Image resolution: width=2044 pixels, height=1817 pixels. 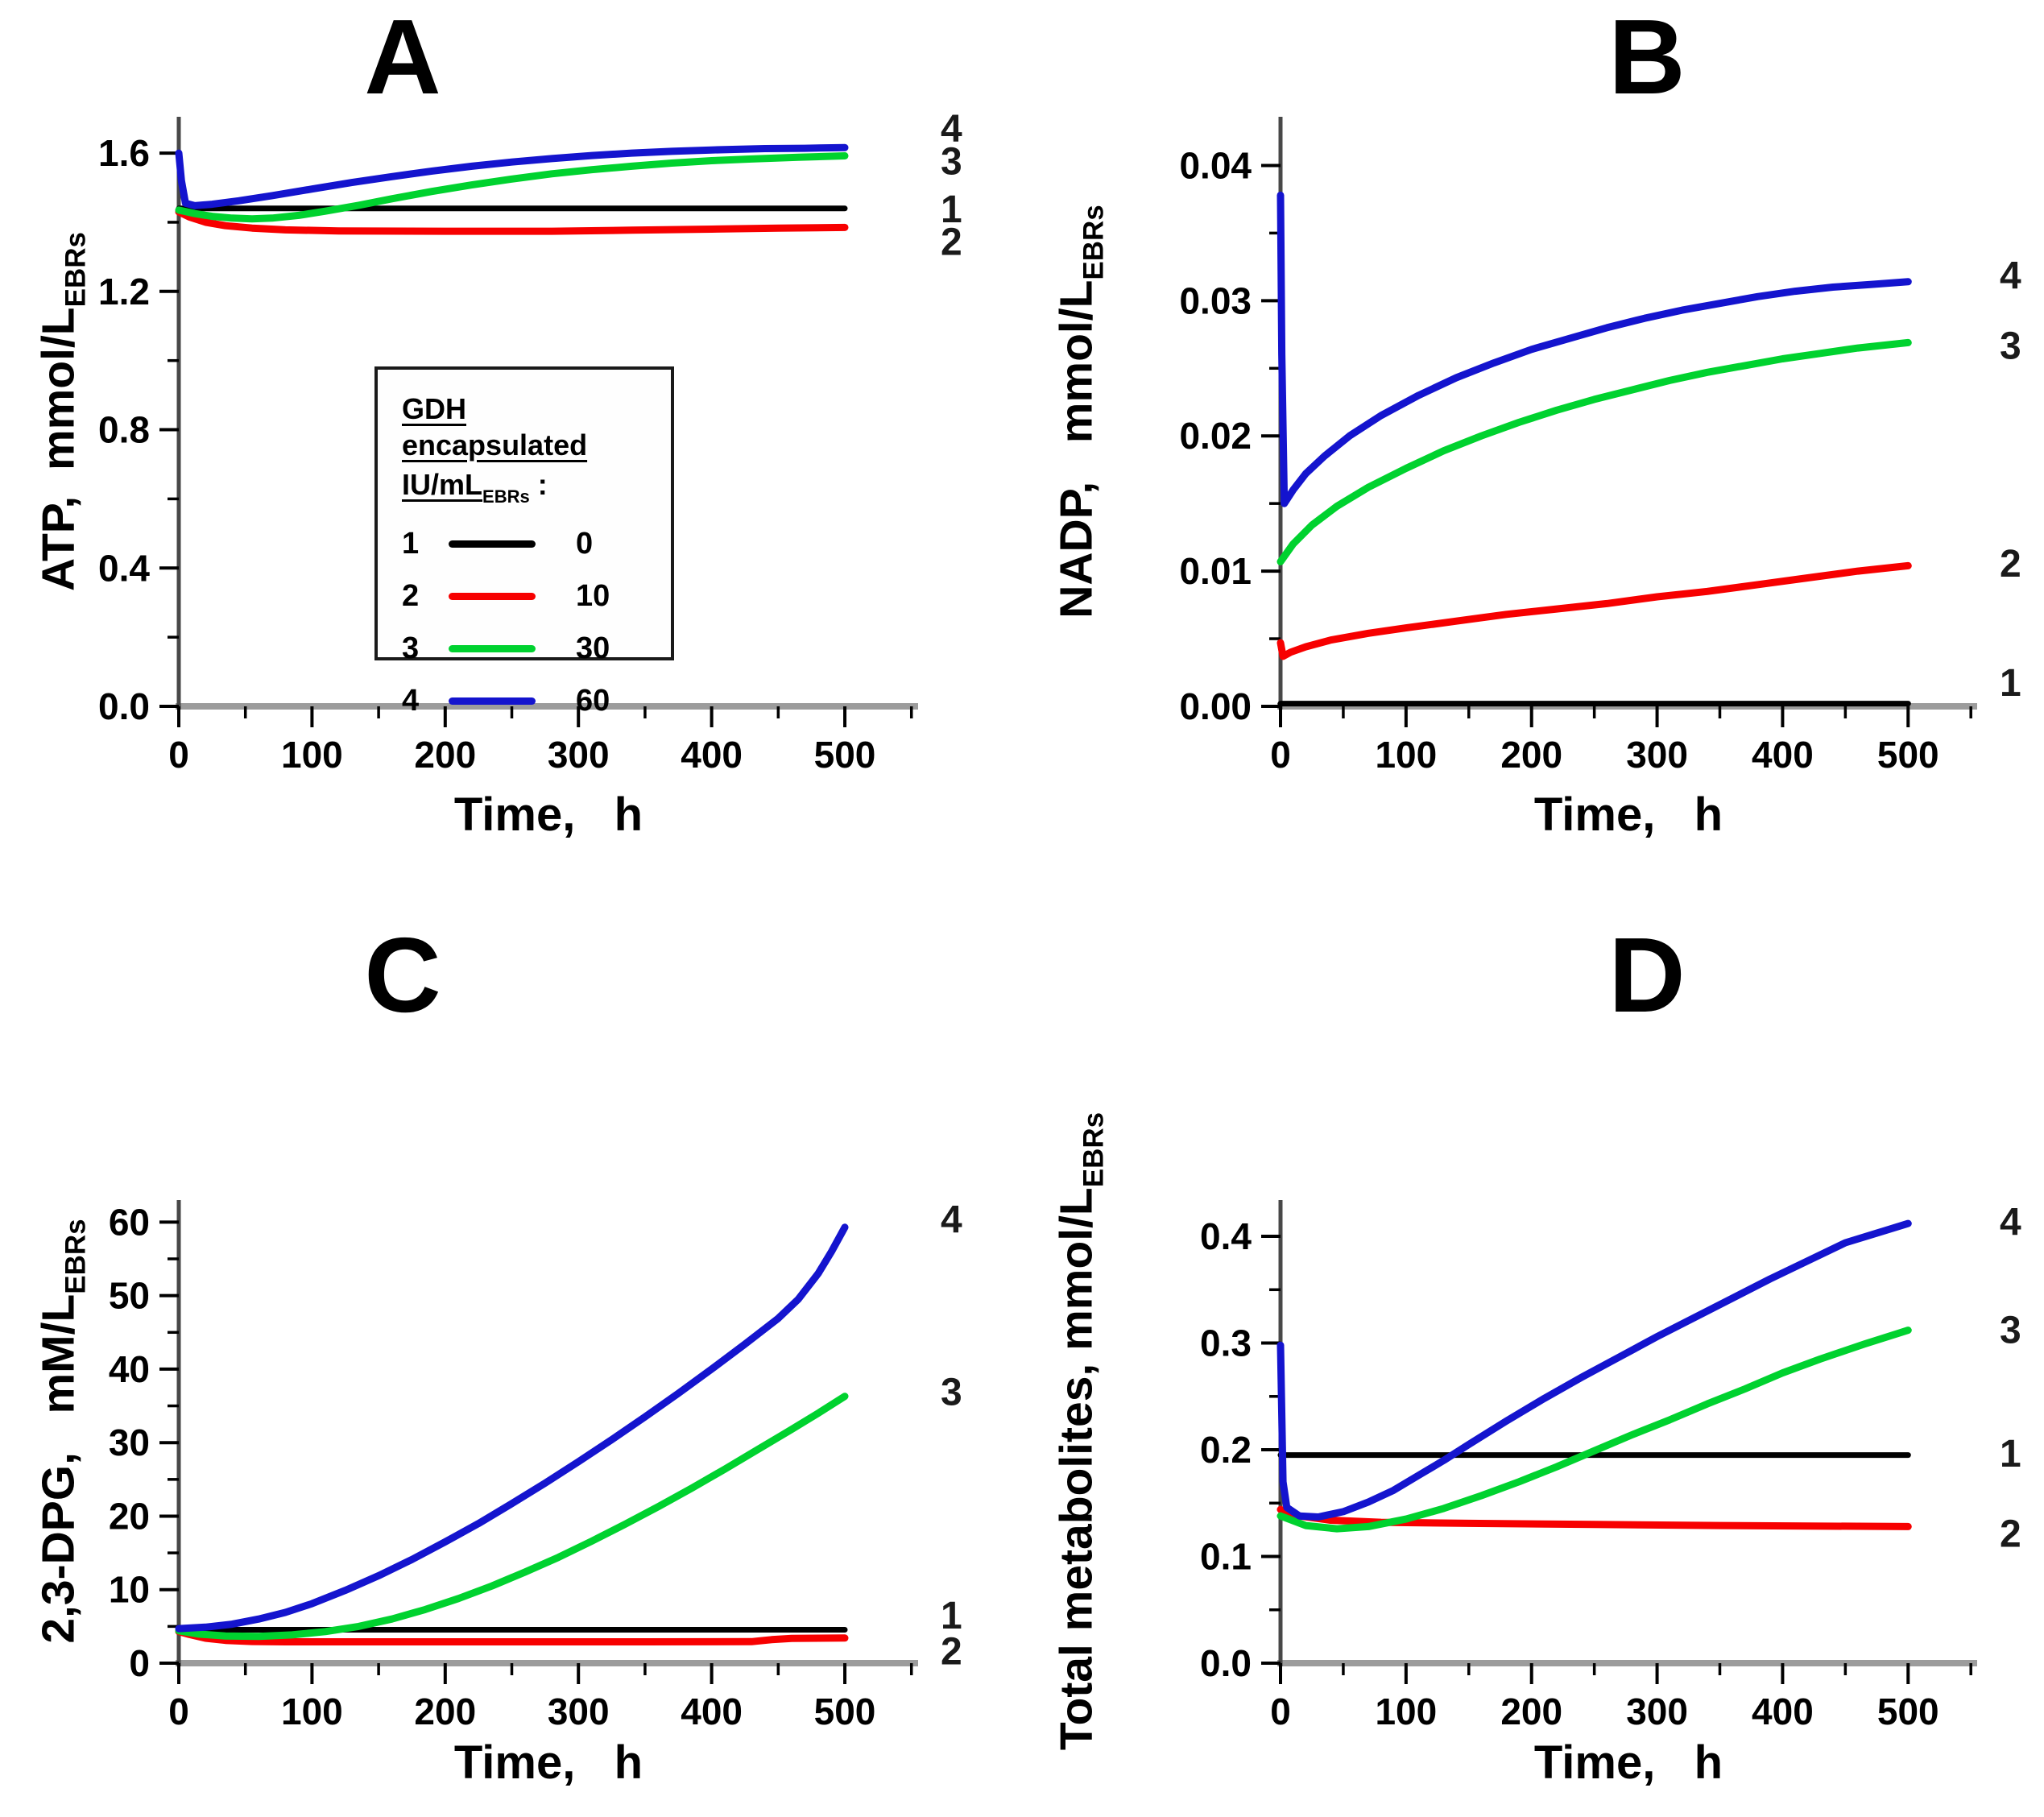 I want to click on legend-entry-number: 2, so click(x=411, y=596).